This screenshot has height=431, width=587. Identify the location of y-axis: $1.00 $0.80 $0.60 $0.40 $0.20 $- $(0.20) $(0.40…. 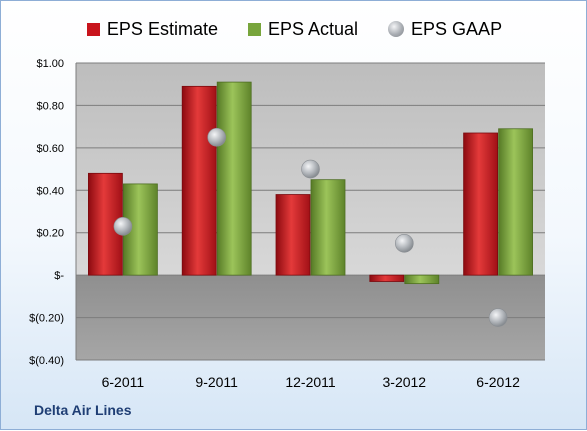
(46, 212).